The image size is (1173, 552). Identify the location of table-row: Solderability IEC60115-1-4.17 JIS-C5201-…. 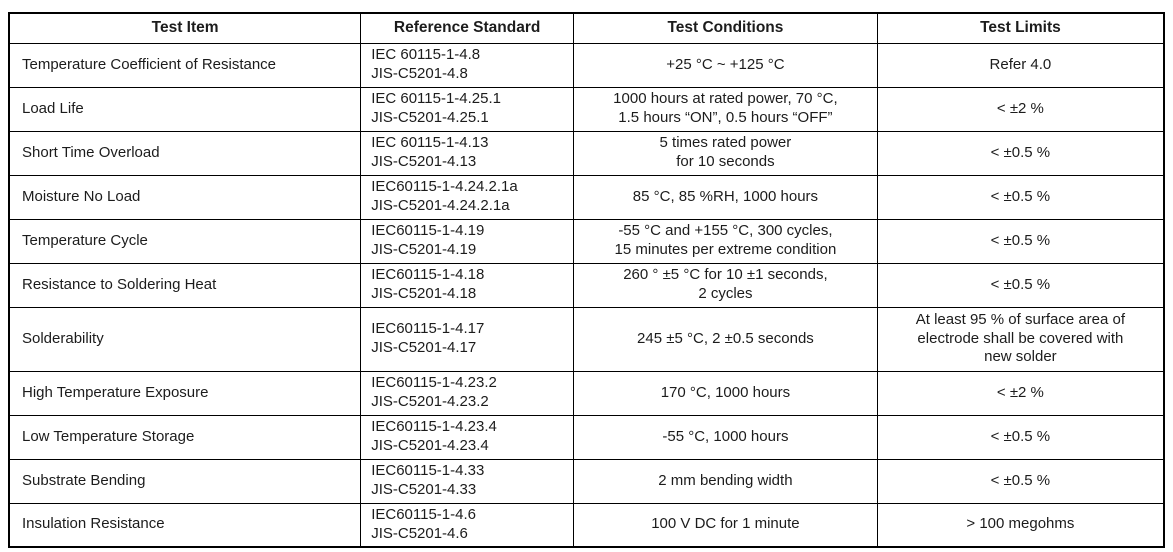
(586, 339).